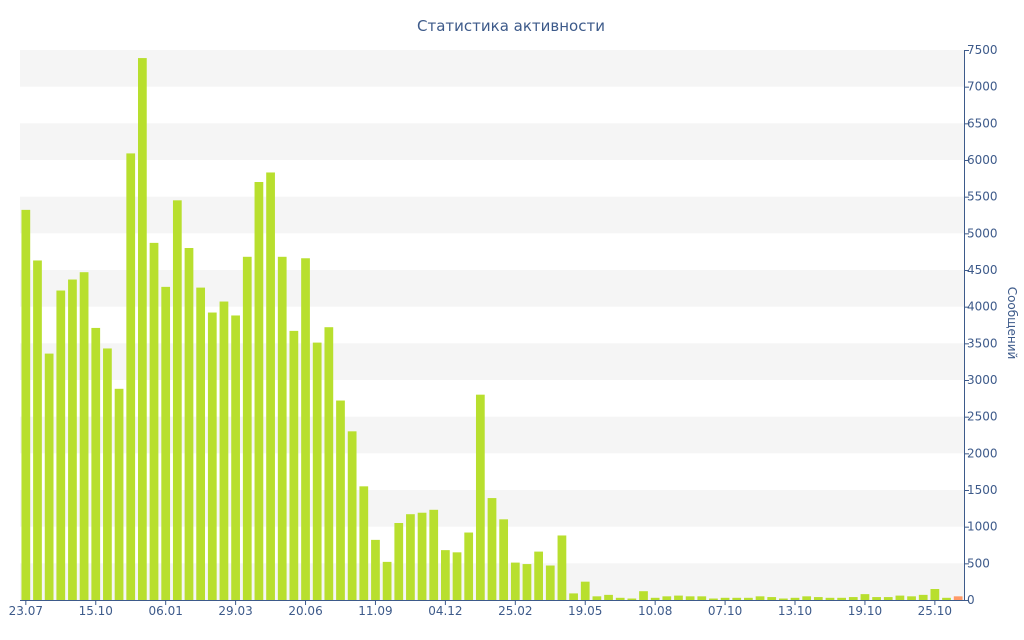  I want to click on y-tick-label: 4000, so click(982, 307).